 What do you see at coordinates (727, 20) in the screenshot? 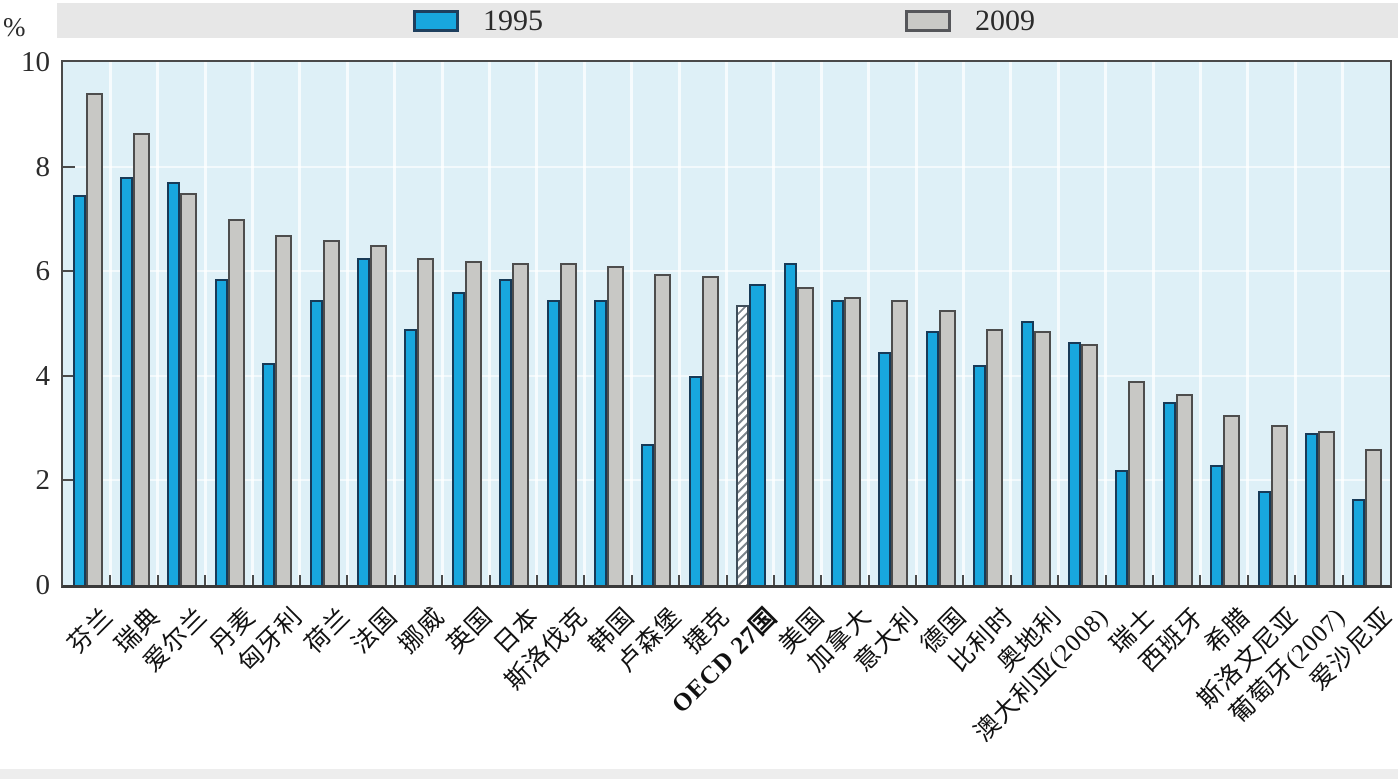
I see `legend-band` at bounding box center [727, 20].